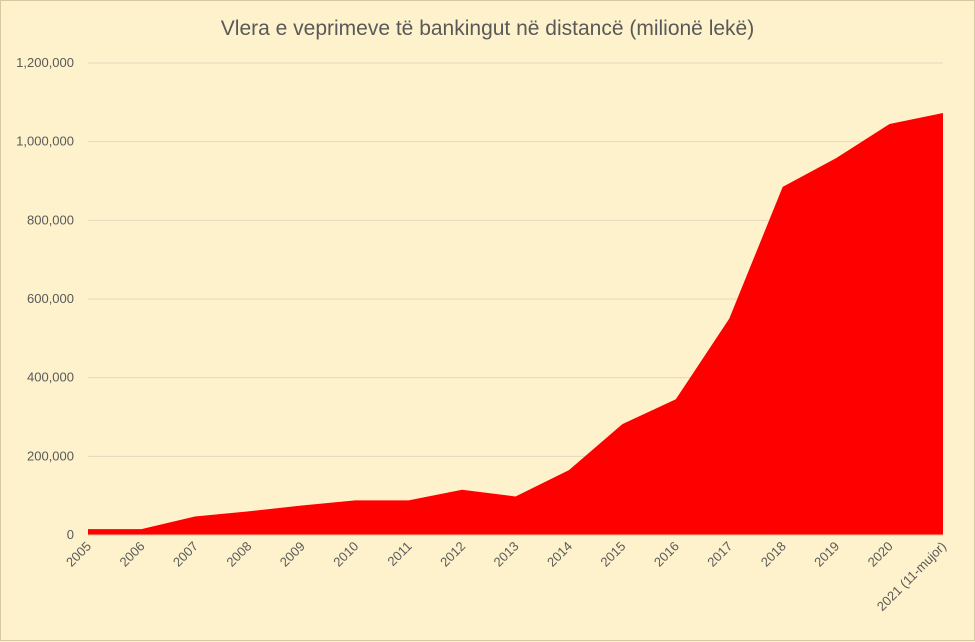 This screenshot has width=975, height=642. Describe the element at coordinates (826, 554) in the screenshot. I see `x-tick-label: 2019` at that location.